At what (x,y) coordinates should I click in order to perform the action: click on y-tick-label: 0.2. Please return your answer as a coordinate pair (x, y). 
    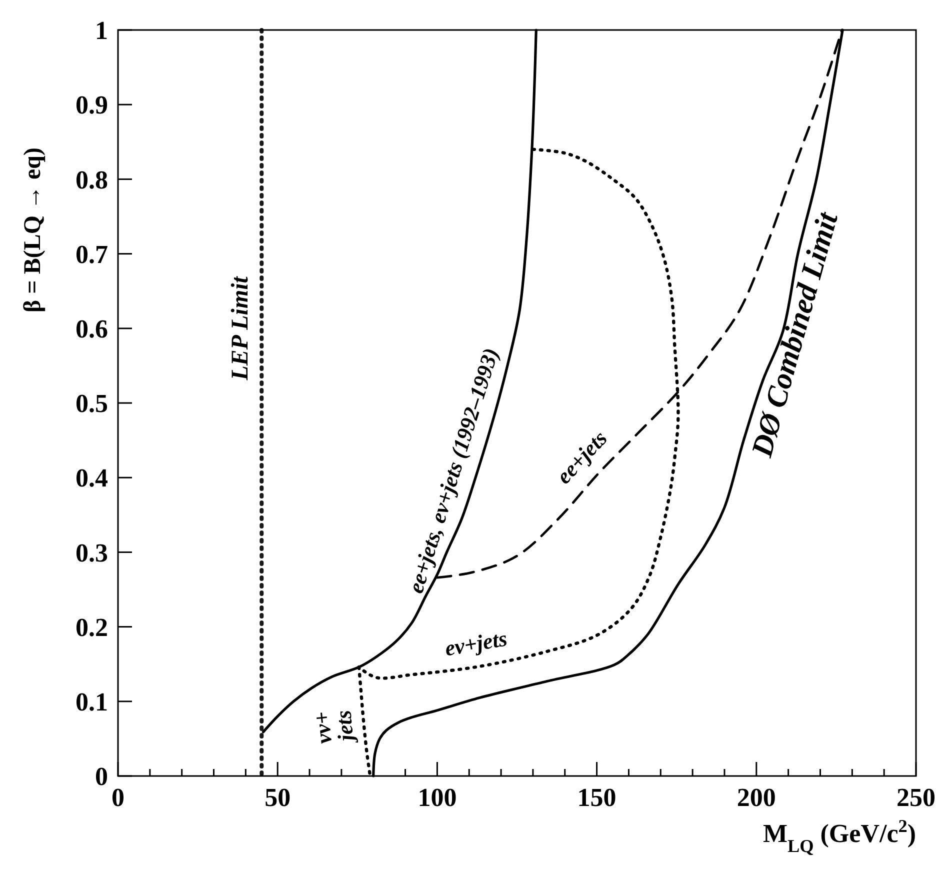
    Looking at the image, I should click on (92, 627).